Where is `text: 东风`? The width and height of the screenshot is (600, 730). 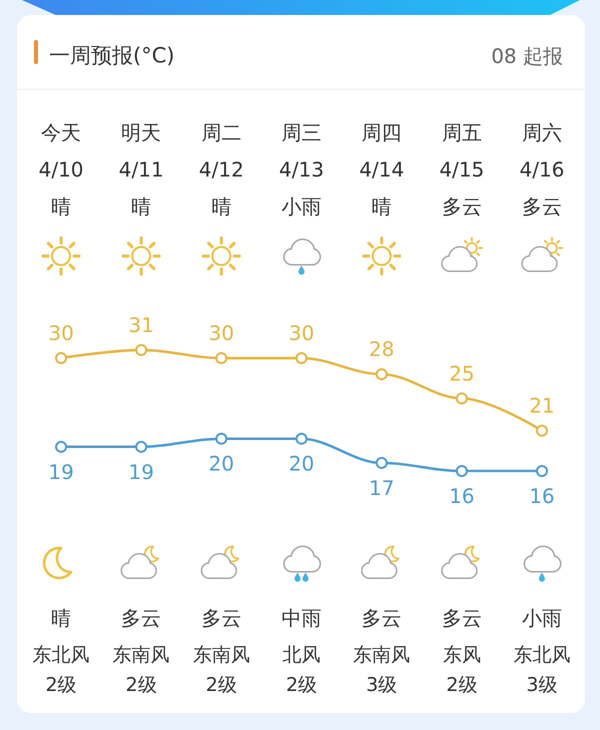
text: 东风 is located at coordinates (461, 655).